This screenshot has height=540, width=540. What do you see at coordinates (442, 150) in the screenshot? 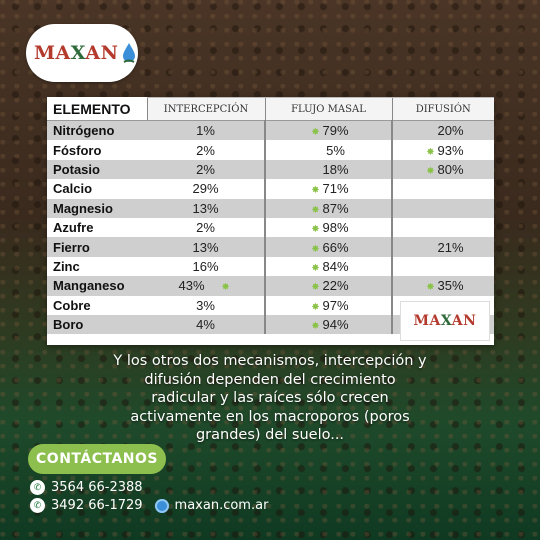
I see `difusion-cell: ✸ 93%` at bounding box center [442, 150].